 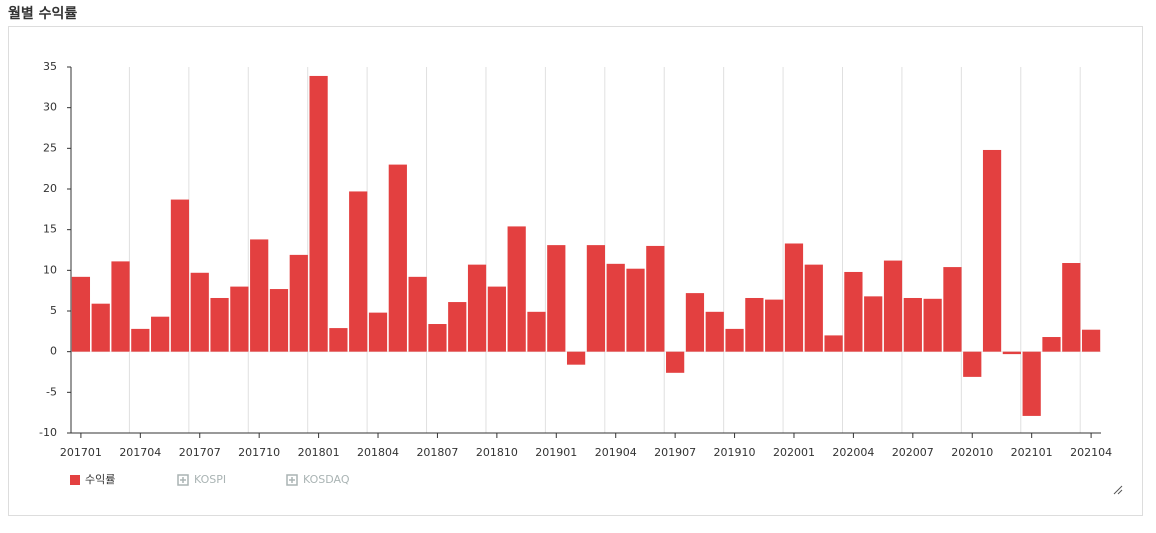 I want to click on x-tick-label: 201810, so click(x=497, y=452).